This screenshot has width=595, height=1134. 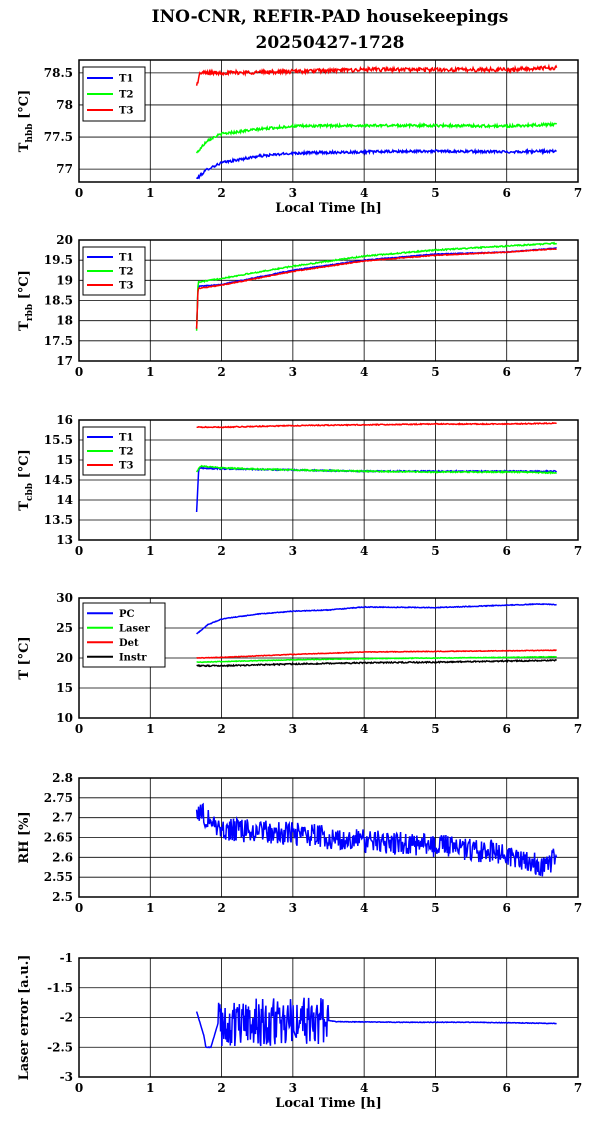 What do you see at coordinates (58, 73) in the screenshot?
I see `y-tick-label: 78.5` at bounding box center [58, 73].